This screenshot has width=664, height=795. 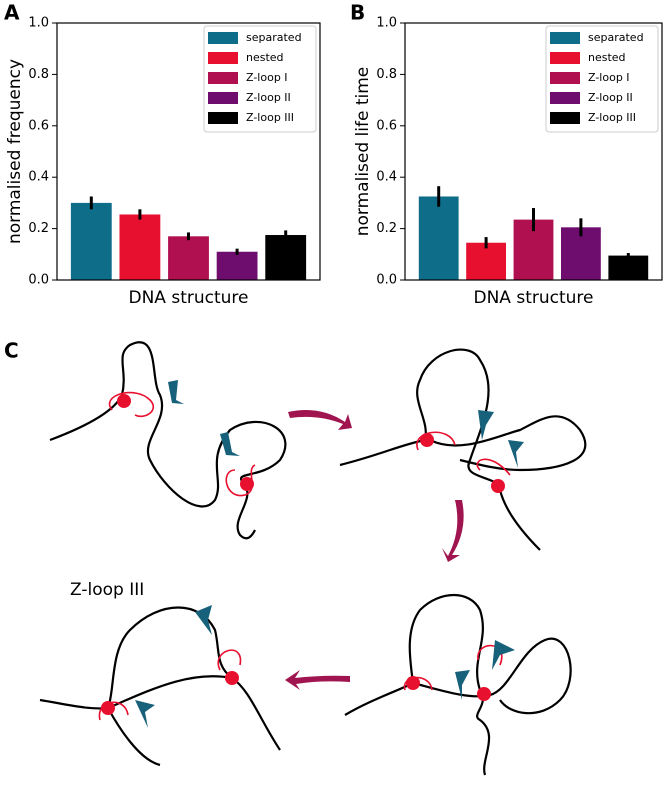 What do you see at coordinates (12, 13) in the screenshot?
I see `panel-label: A` at bounding box center [12, 13].